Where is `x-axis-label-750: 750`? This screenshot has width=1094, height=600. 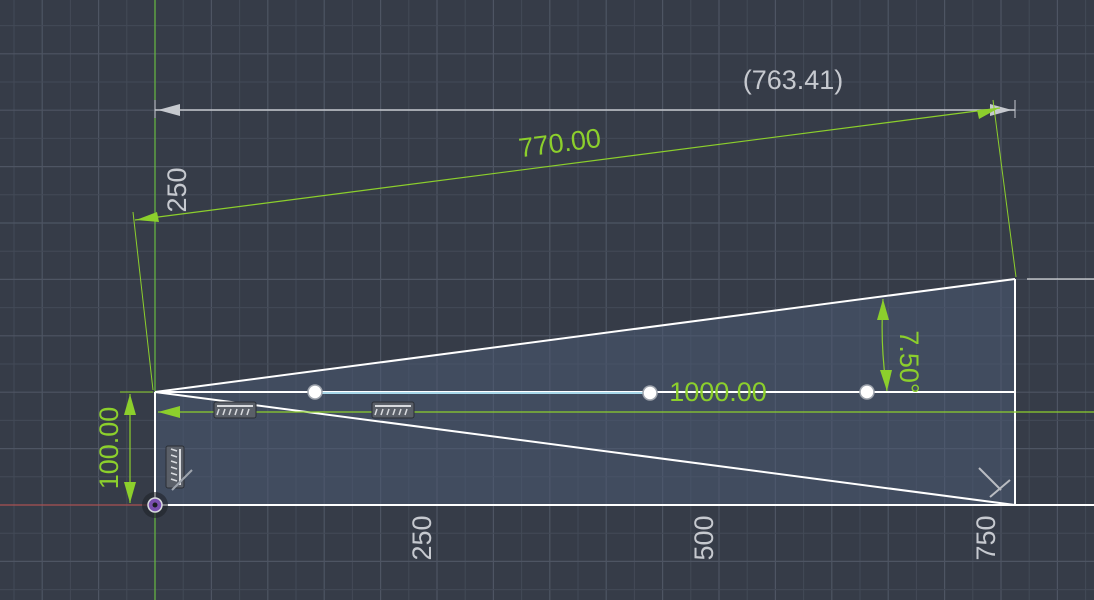 x-axis-label-750: 750 is located at coordinates (986, 537).